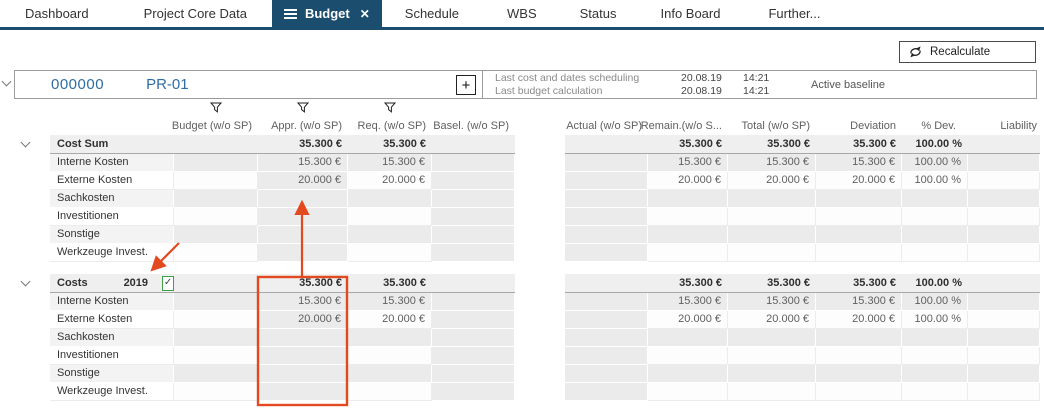  Describe the element at coordinates (78, 84) in the screenshot. I see `project-number: 000000` at that location.